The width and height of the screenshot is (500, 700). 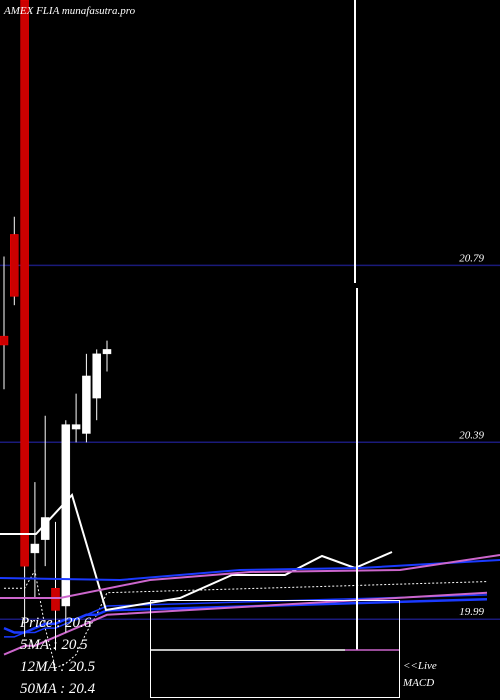 I want to click on ma12-value: 12MA : 20.5, so click(x=58, y=667).